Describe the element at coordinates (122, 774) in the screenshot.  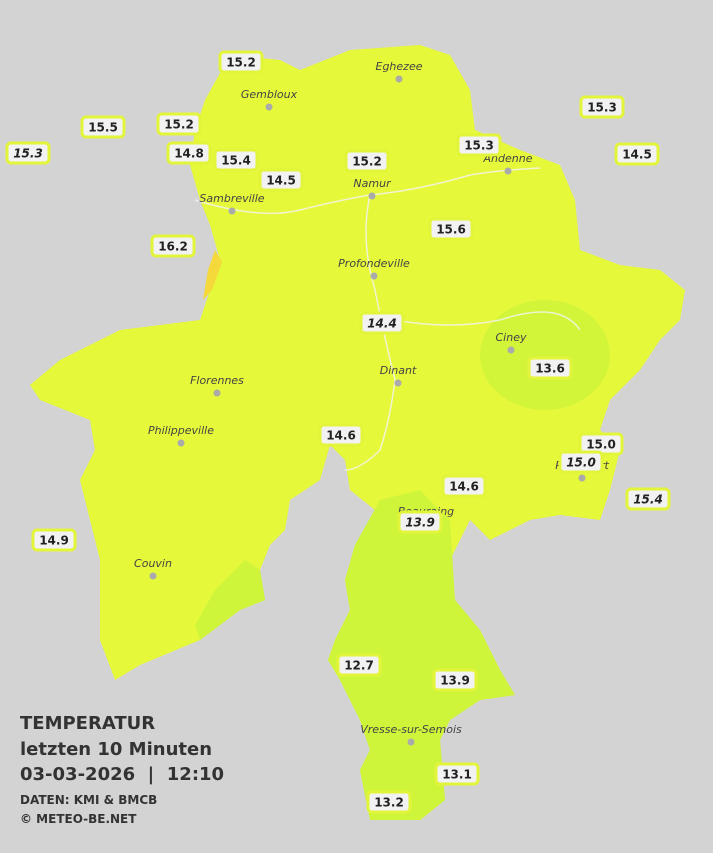
I see `timestamp: 03-03-2026 | 12:10` at that location.